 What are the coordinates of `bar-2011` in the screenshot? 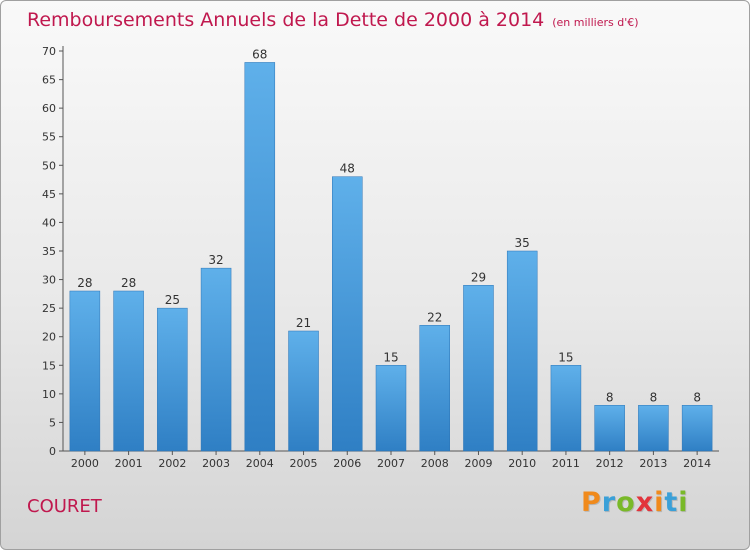 It's located at (566, 408).